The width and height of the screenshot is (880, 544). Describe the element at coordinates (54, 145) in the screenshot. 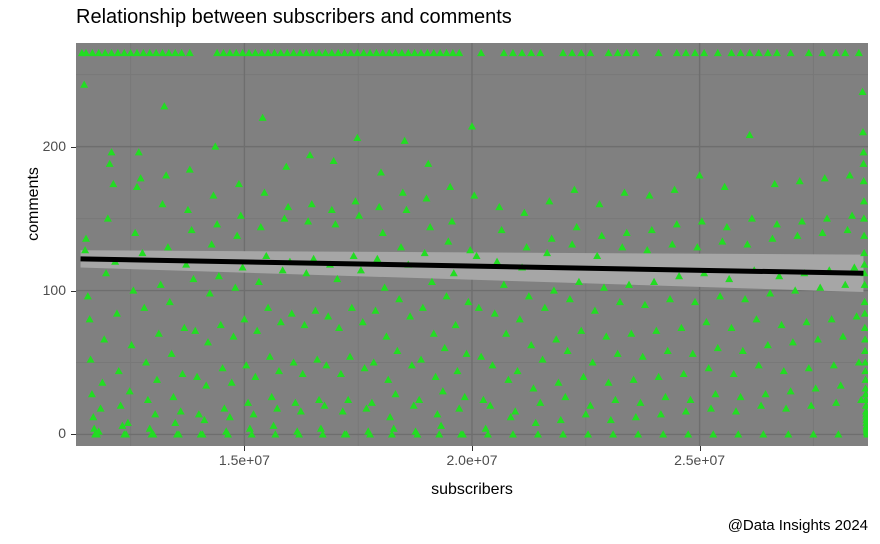

I see `y-tick-label: 200` at that location.